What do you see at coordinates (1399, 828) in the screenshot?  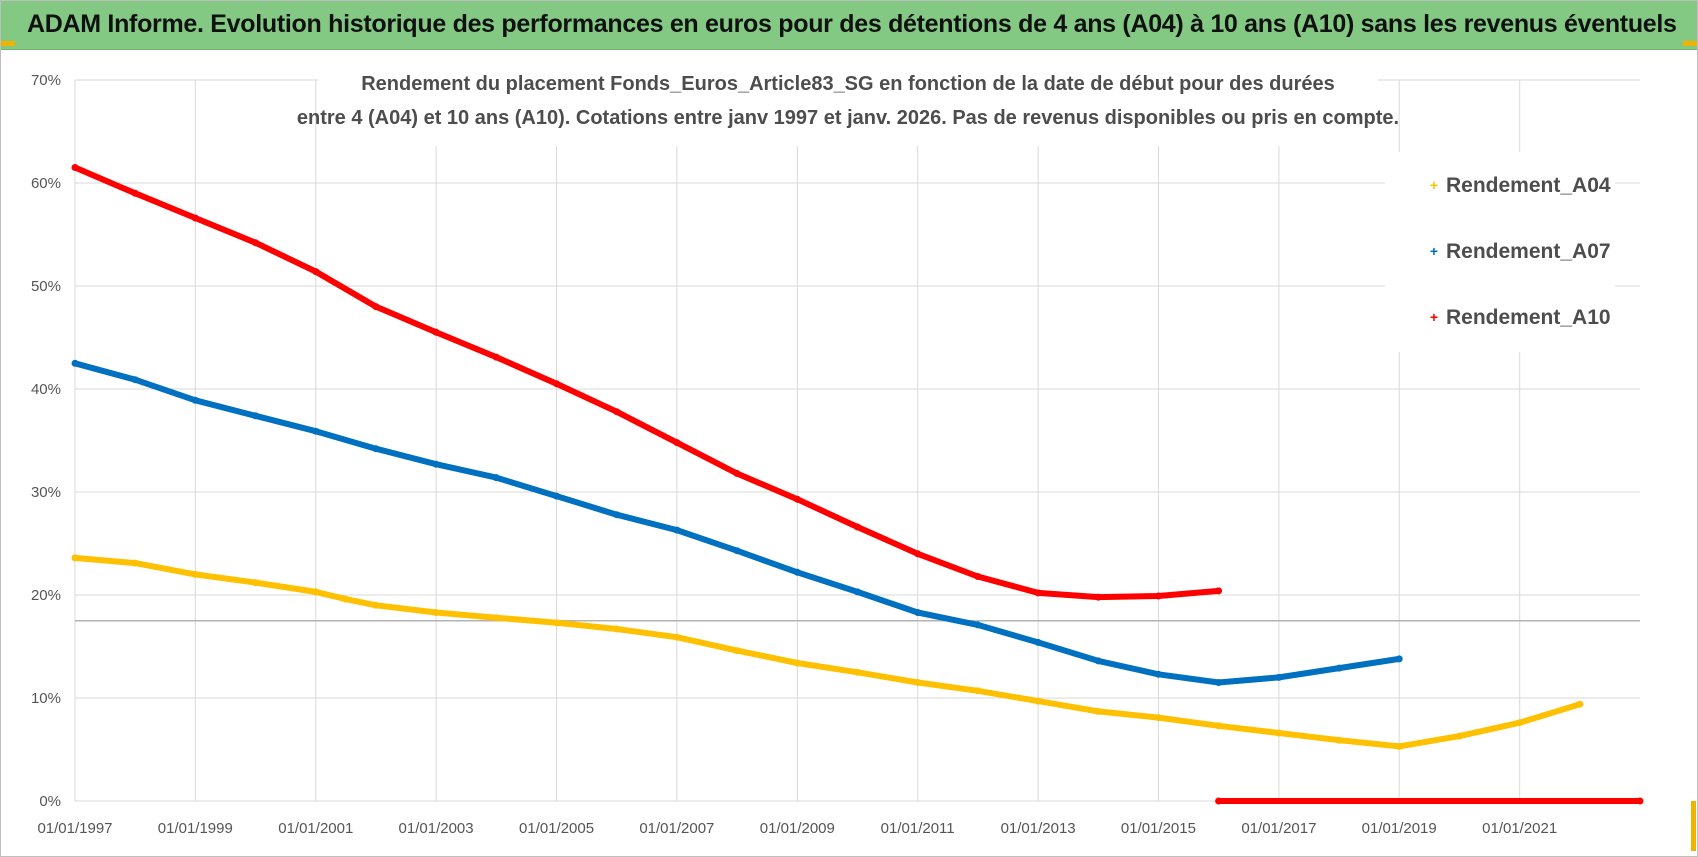 I see `x-tick-label: 01/01/2019` at bounding box center [1399, 828].